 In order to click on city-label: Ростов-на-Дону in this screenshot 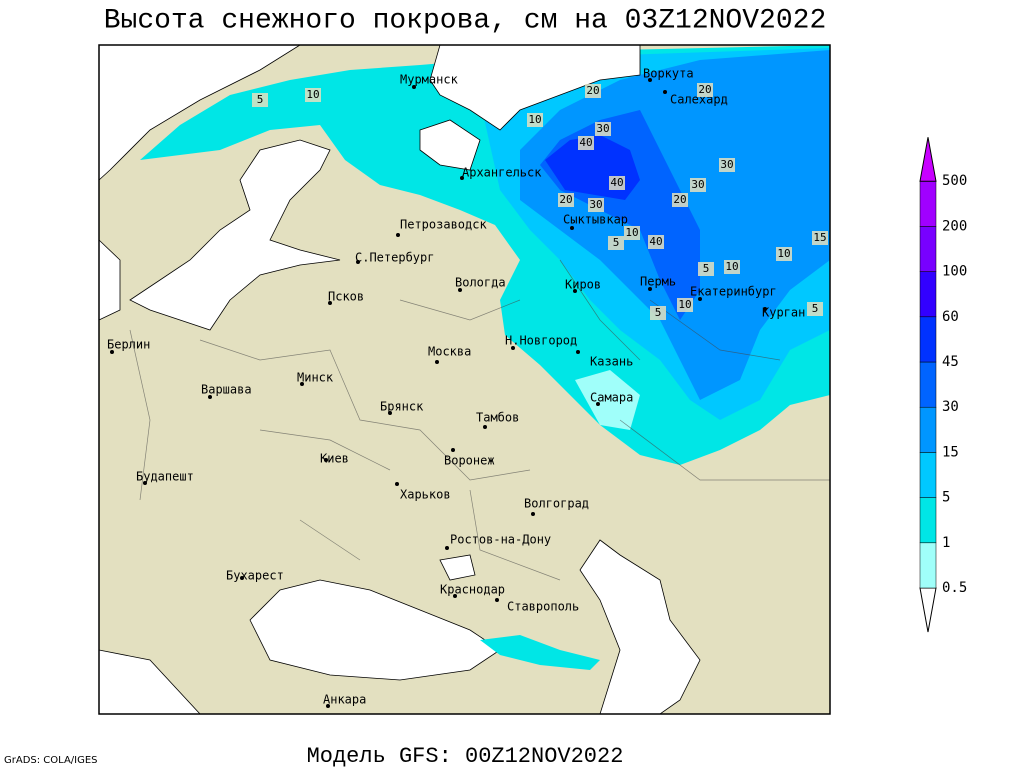, I will do `click(500, 540)`.